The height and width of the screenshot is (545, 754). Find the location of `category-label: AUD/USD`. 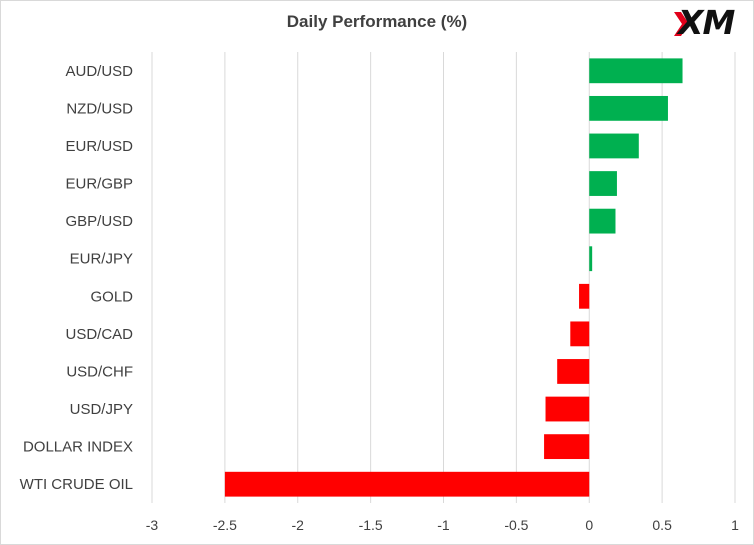

category-label: AUD/USD is located at coordinates (99, 71).